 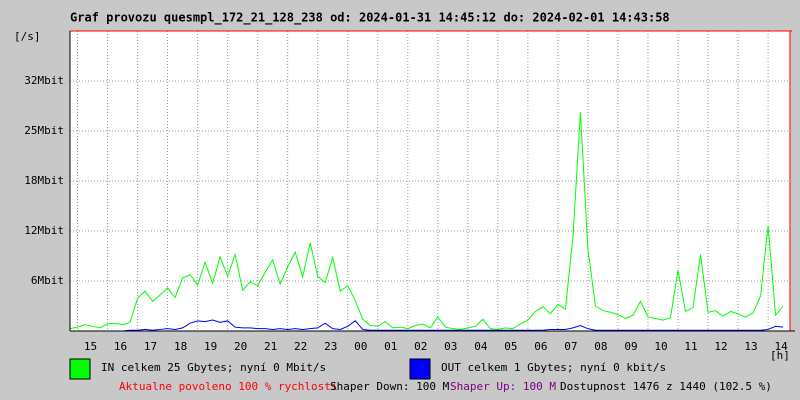 What do you see at coordinates (210, 346) in the screenshot?
I see `x-tick-label: 19` at bounding box center [210, 346].